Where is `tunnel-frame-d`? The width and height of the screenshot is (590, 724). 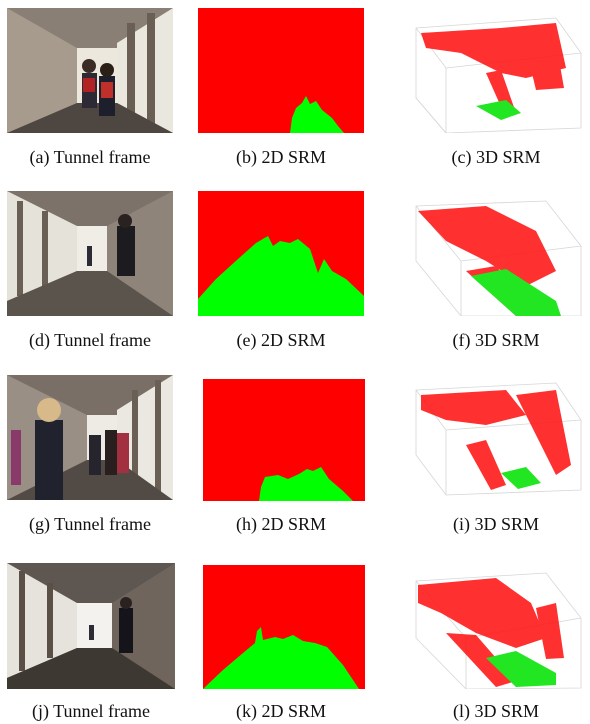
tunnel-frame-d is located at coordinates (90, 253).